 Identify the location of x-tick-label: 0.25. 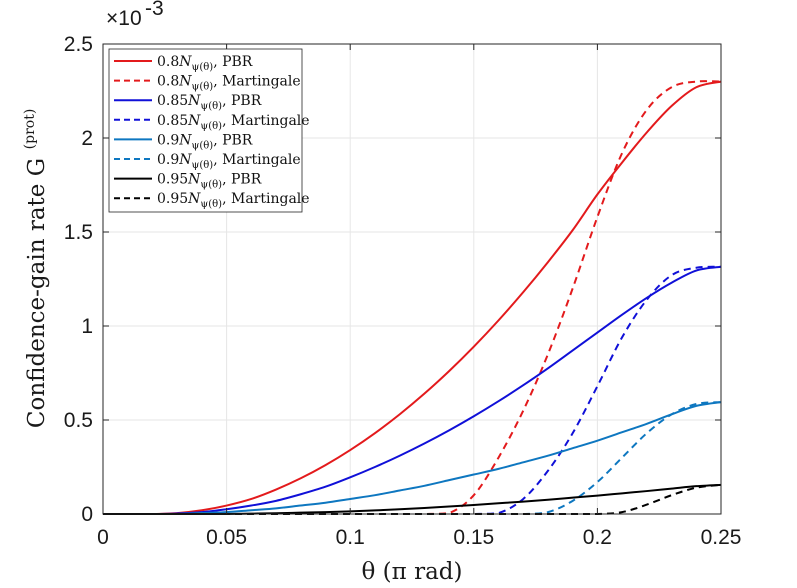
(721, 537).